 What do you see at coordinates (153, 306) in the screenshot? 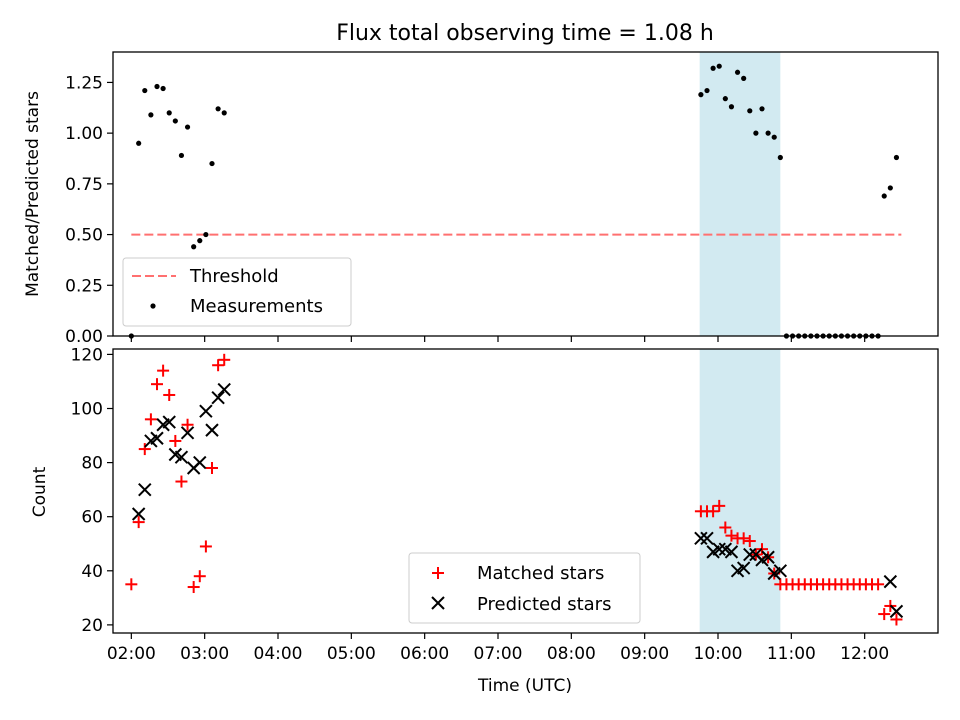
I see `measurements-legend-swatch` at bounding box center [153, 306].